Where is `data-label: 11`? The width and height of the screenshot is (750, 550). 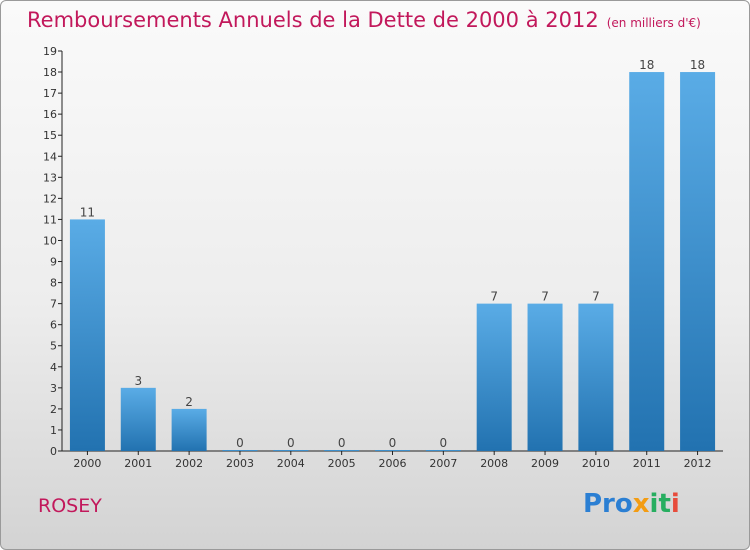
data-label: 11 is located at coordinates (87, 212).